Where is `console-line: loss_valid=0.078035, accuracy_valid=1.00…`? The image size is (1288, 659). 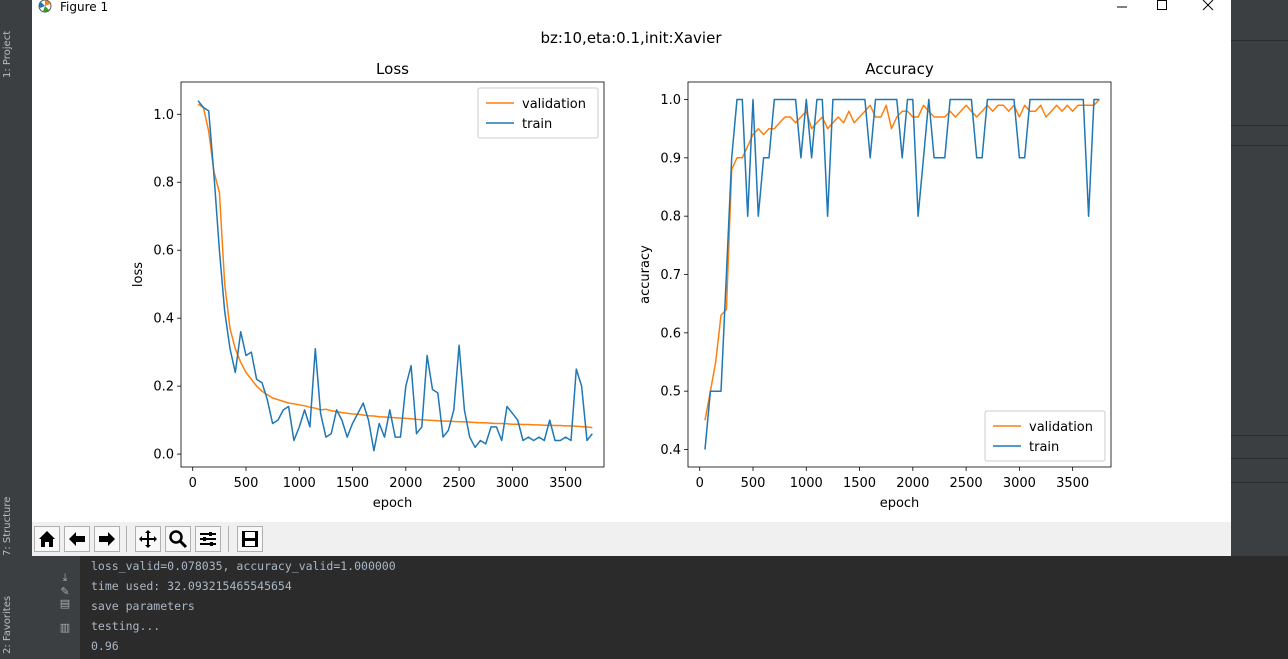 console-line: loss_valid=0.078035, accuracy_valid=1.00… is located at coordinates (243, 566).